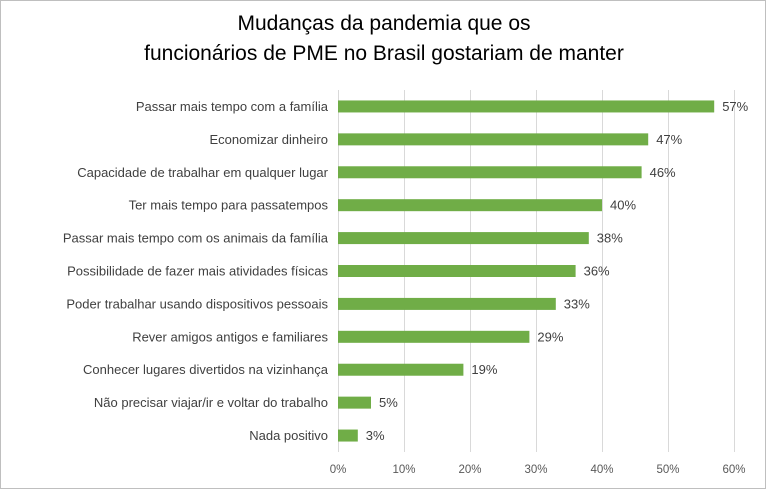 The height and width of the screenshot is (489, 766). I want to click on value-label: 36%, so click(597, 271).